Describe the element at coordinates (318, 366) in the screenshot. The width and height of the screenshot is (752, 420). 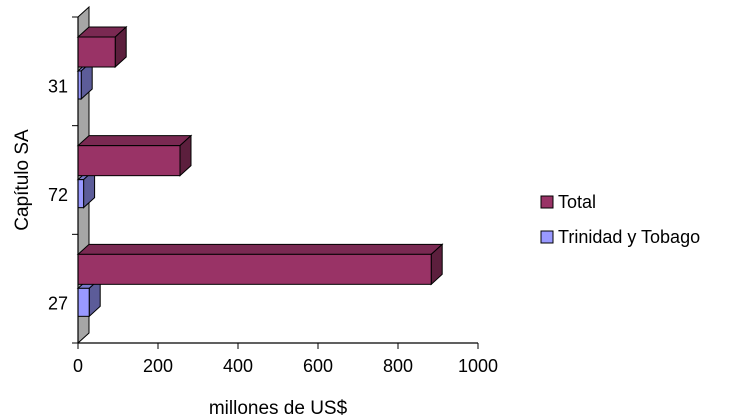
I see `x-tick-label: 600` at that location.